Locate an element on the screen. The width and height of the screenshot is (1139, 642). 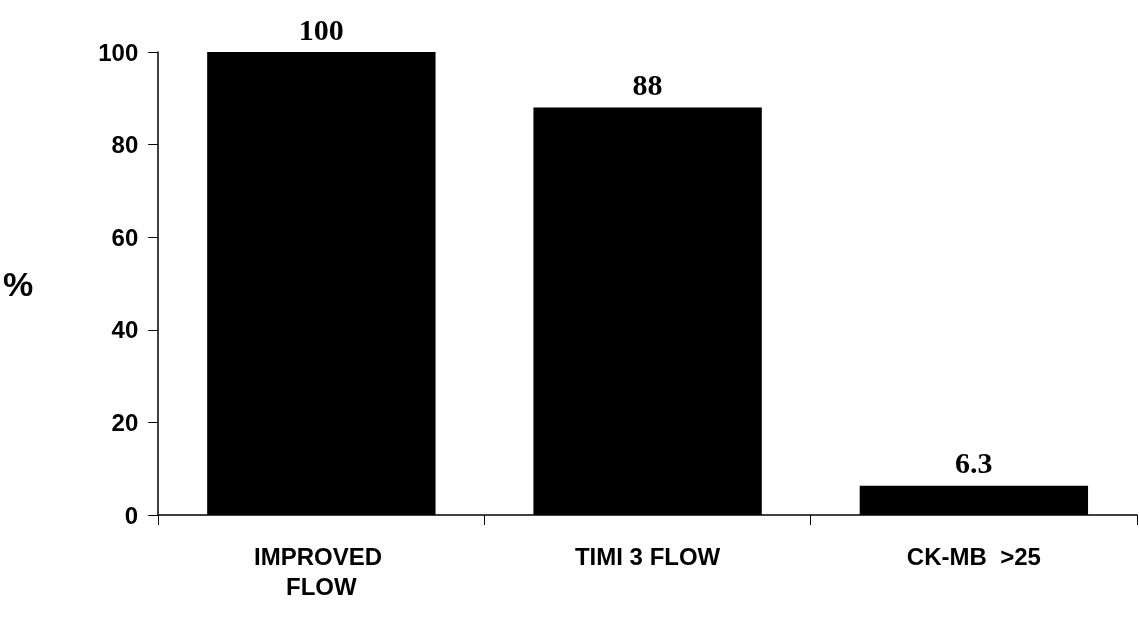
y-tick-label: 40 is located at coordinates (125, 330).